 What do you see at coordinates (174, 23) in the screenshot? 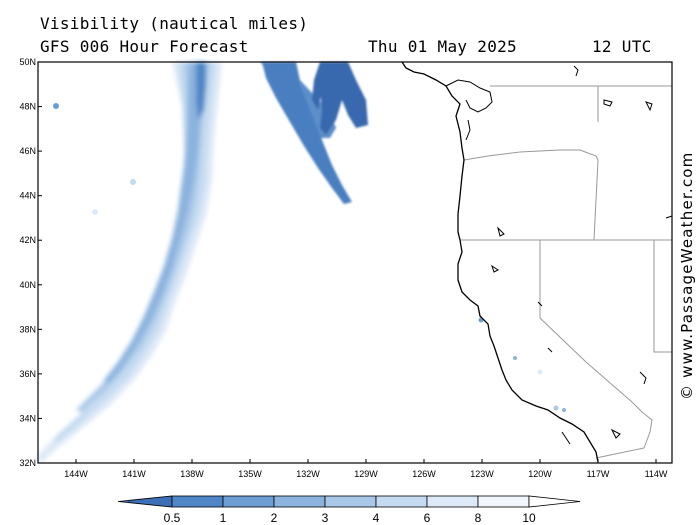
I see `chart-title: Visibility (nautical miles)` at bounding box center [174, 23].